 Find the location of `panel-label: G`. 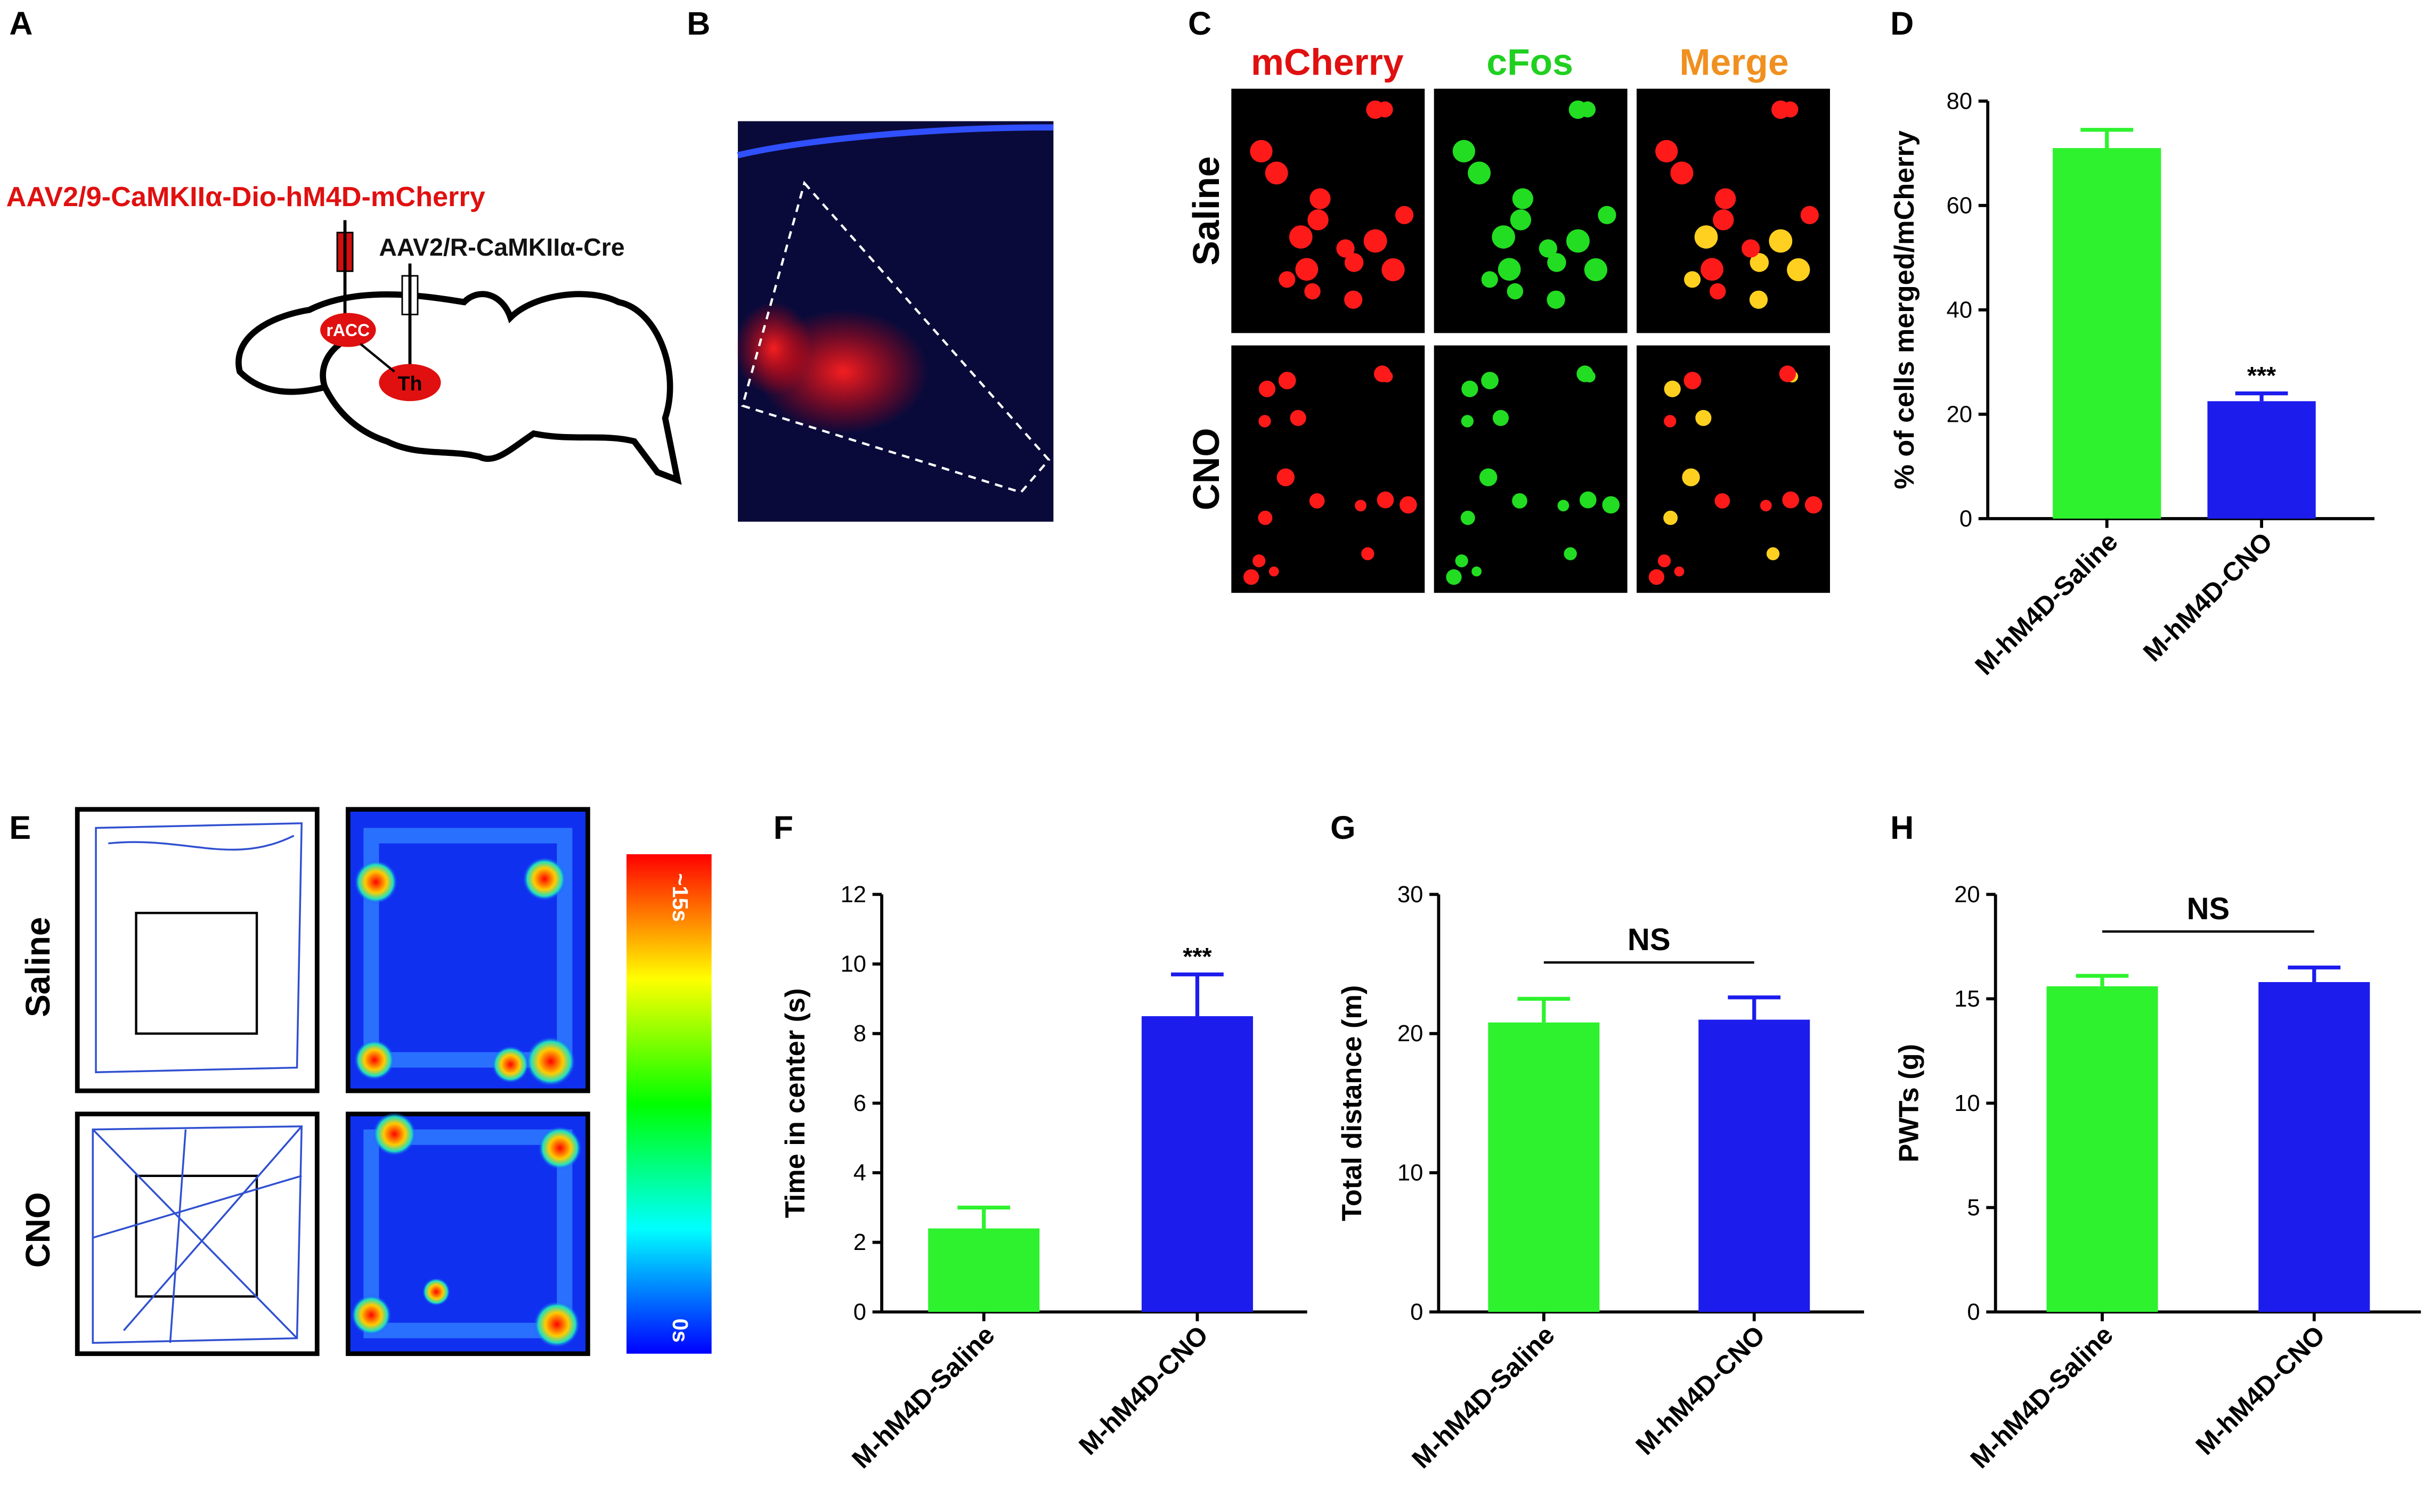

panel-label: G is located at coordinates (1342, 828).